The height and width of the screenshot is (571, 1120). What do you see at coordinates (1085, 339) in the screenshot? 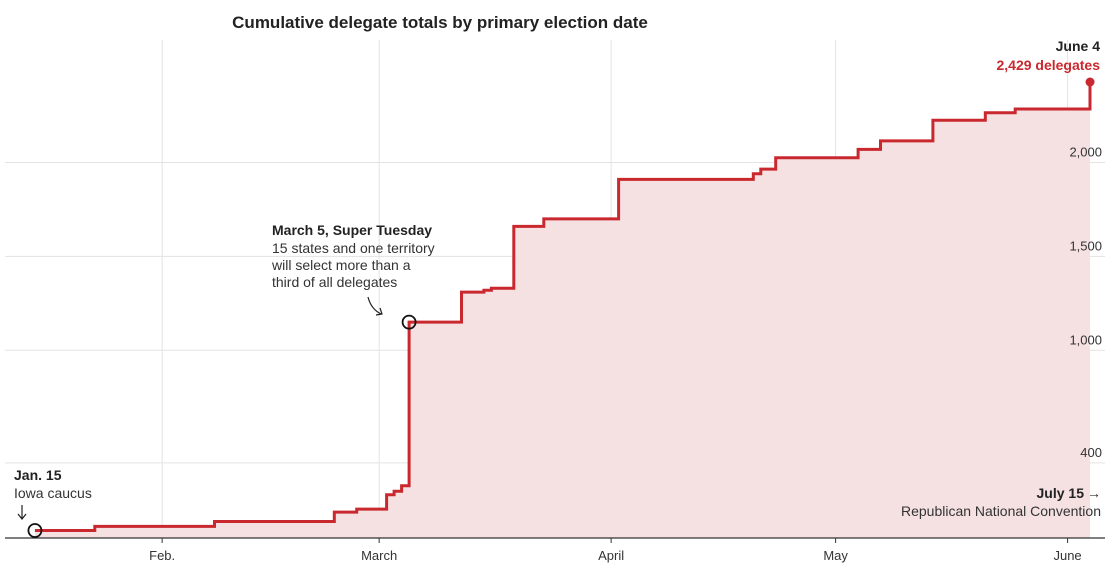
I see `y-tick-label: 1,000` at bounding box center [1085, 339].